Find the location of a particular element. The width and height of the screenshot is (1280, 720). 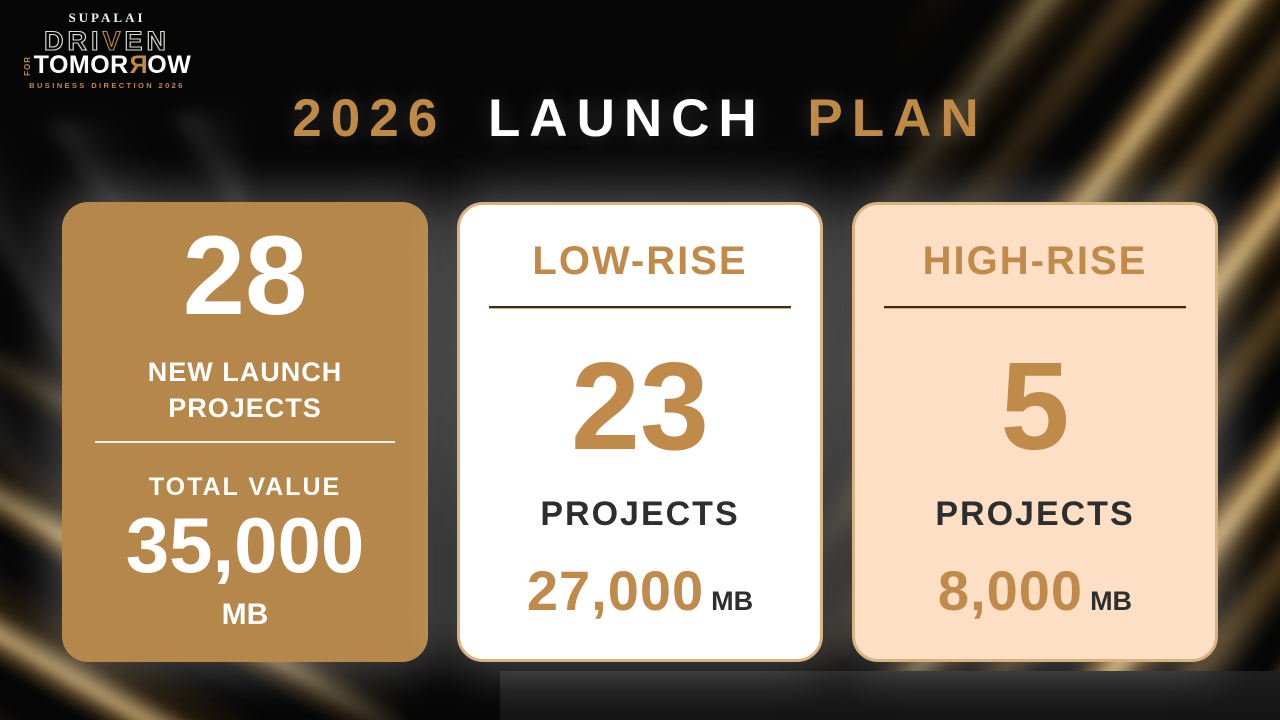

low-rise-heading: LOW-RISE is located at coordinates (640, 261).